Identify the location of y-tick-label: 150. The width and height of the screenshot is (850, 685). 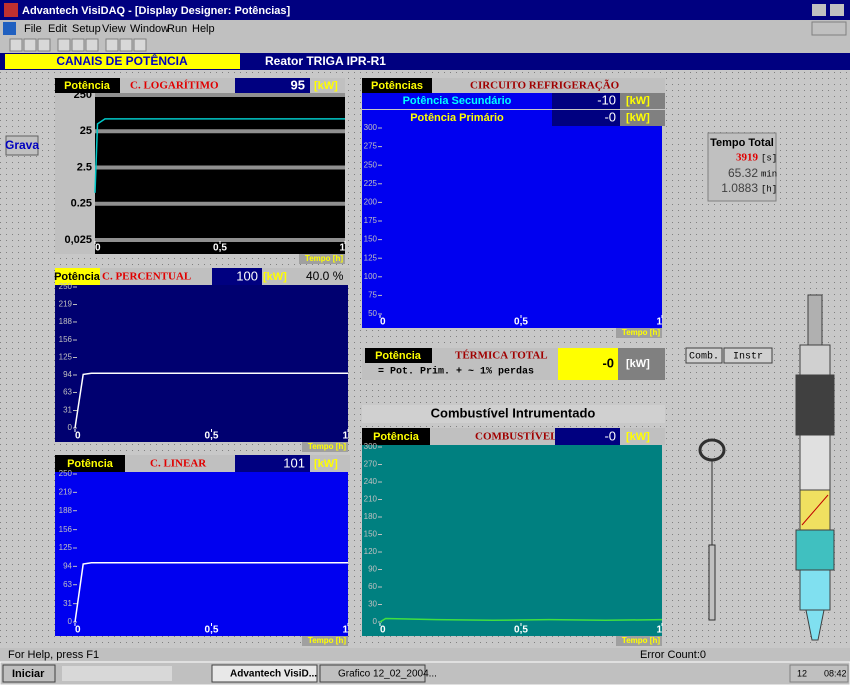
(371, 534).